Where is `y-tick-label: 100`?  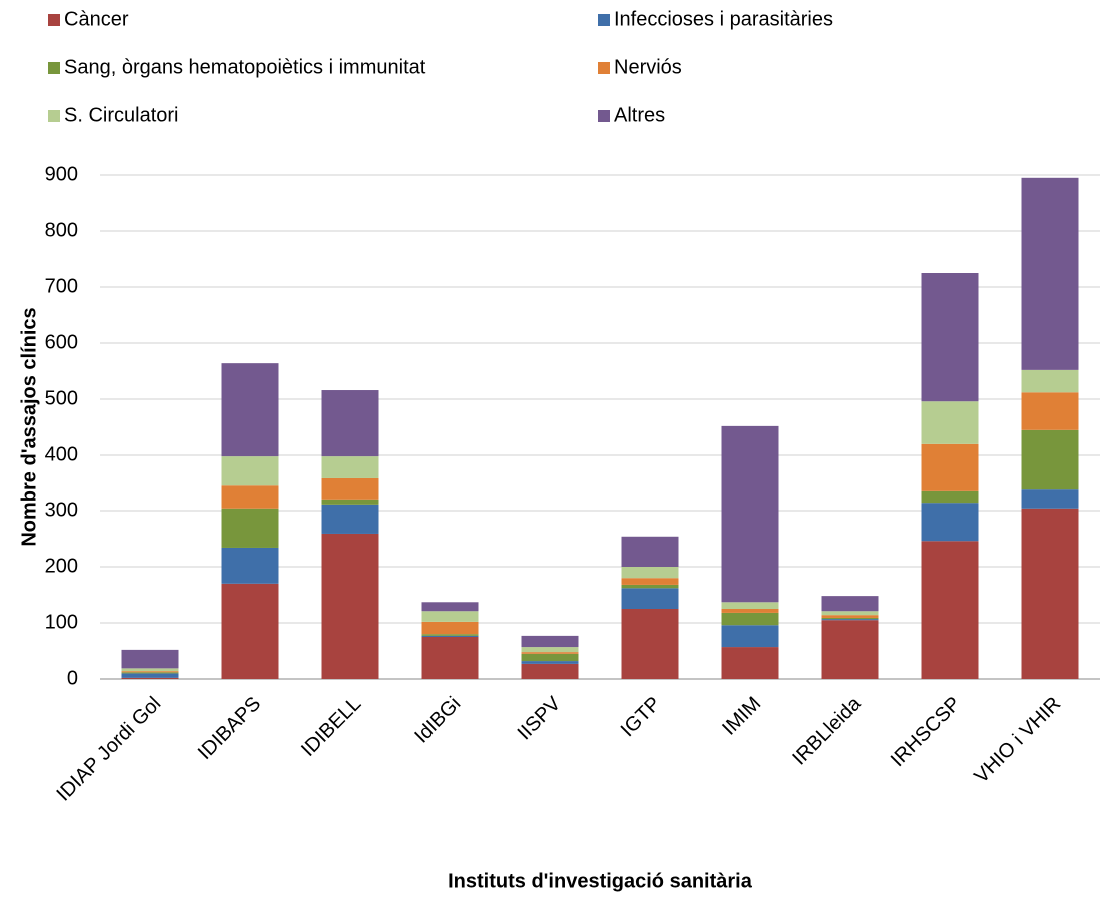 y-tick-label: 100 is located at coordinates (61, 622).